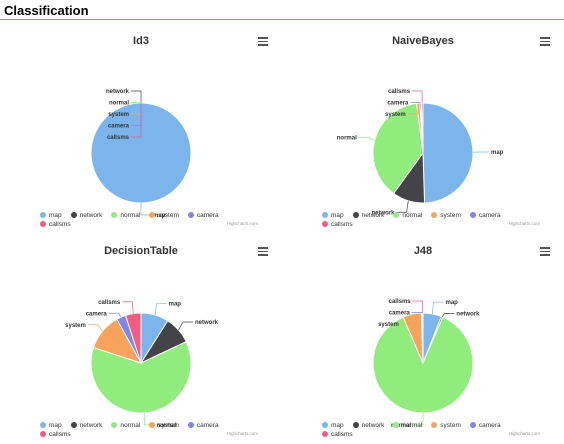 Image resolution: width=564 pixels, height=444 pixels. I want to click on chart-title: NaiveBayes, so click(423, 41).